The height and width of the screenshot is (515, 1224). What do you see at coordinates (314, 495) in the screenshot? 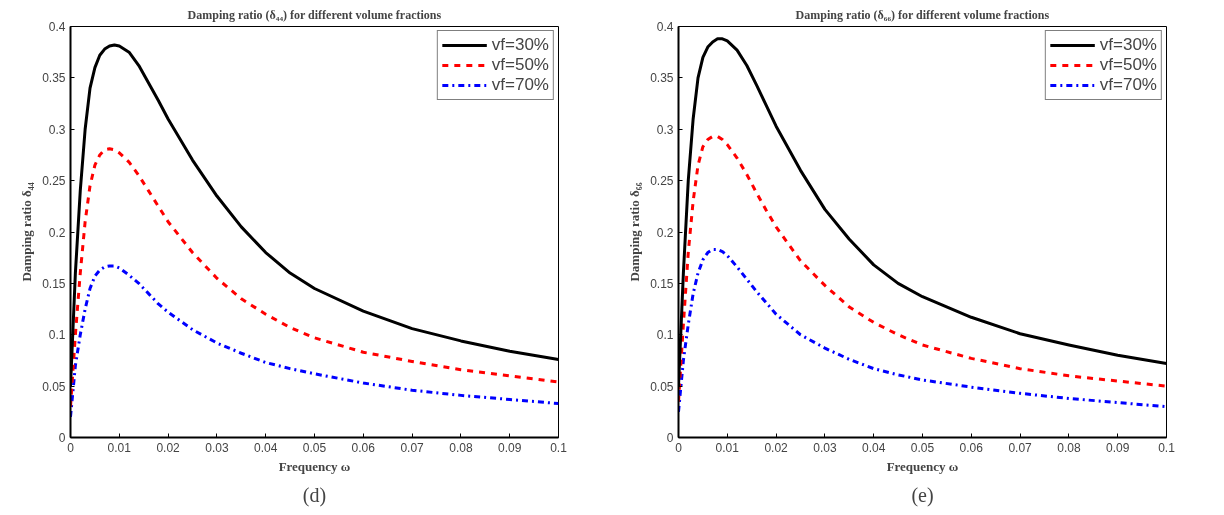
I see `text: (d)` at bounding box center [314, 495].